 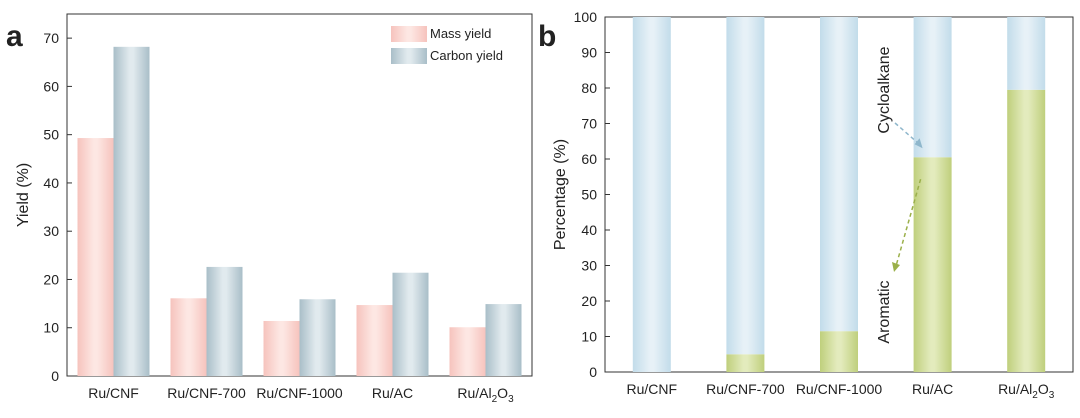 I want to click on bar-mass-yield-ru-ac, so click(x=374, y=340).